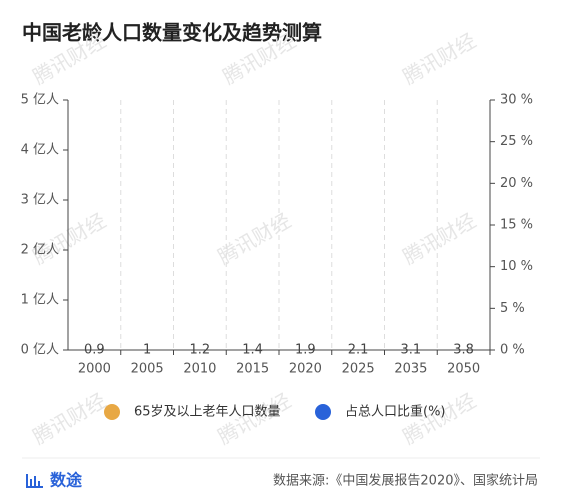 The image size is (562, 500). Describe the element at coordinates (305, 350) in the screenshot. I see `value-label: 1.9` at that location.